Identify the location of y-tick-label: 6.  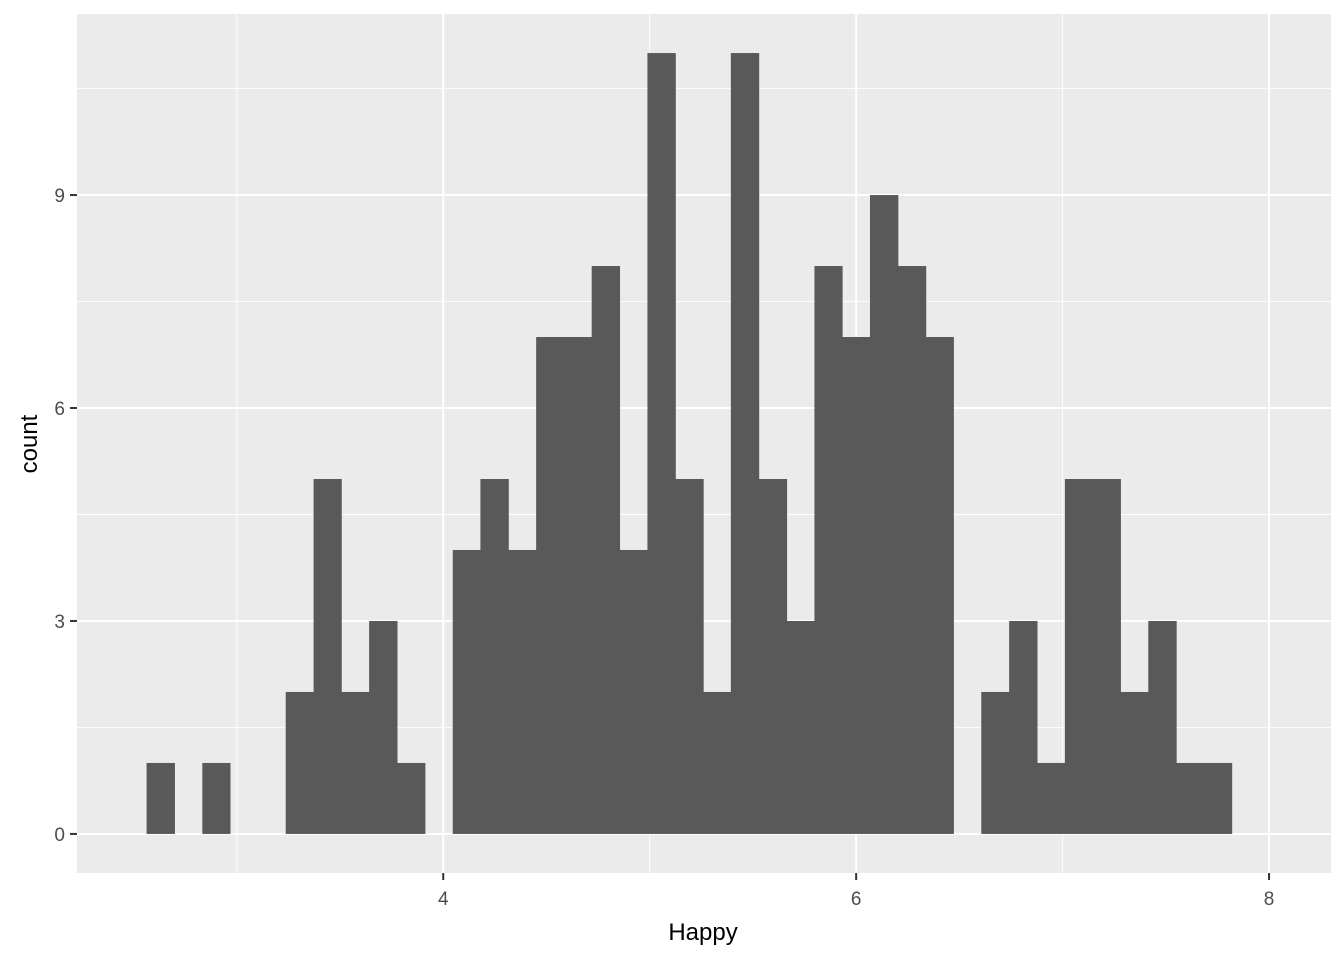
(59, 409).